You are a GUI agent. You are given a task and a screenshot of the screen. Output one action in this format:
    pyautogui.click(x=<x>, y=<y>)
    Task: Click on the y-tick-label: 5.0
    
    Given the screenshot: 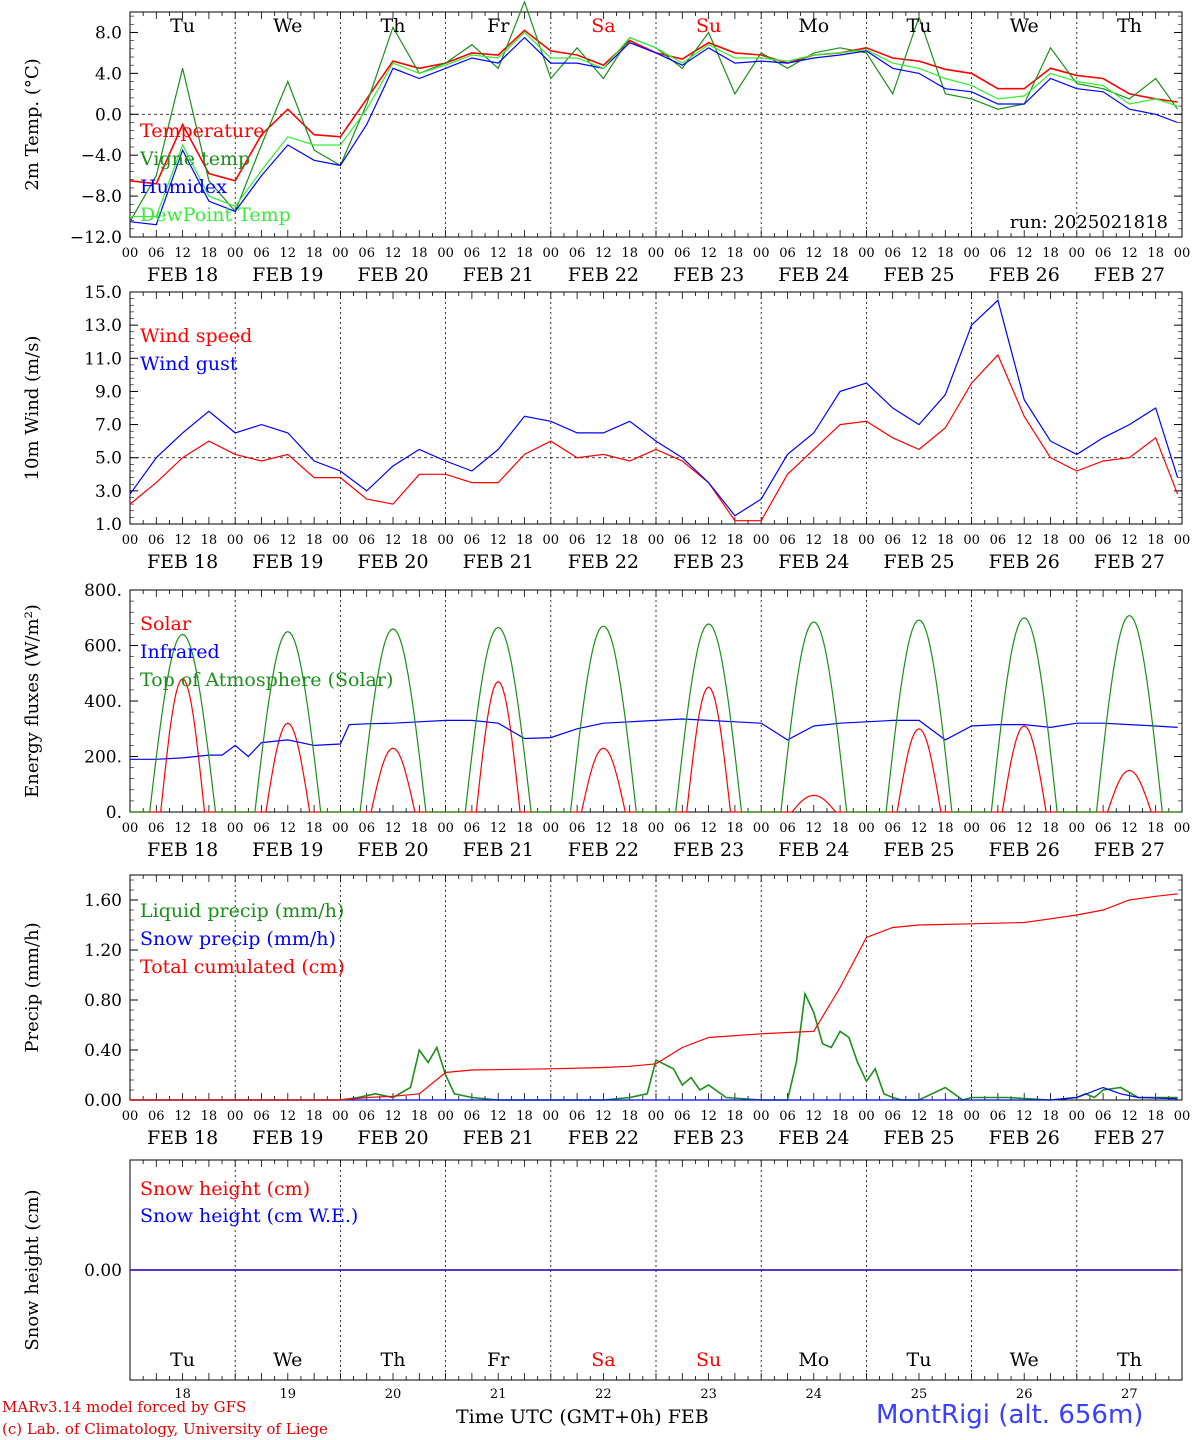 What is the action you would take?
    pyautogui.click(x=108, y=459)
    